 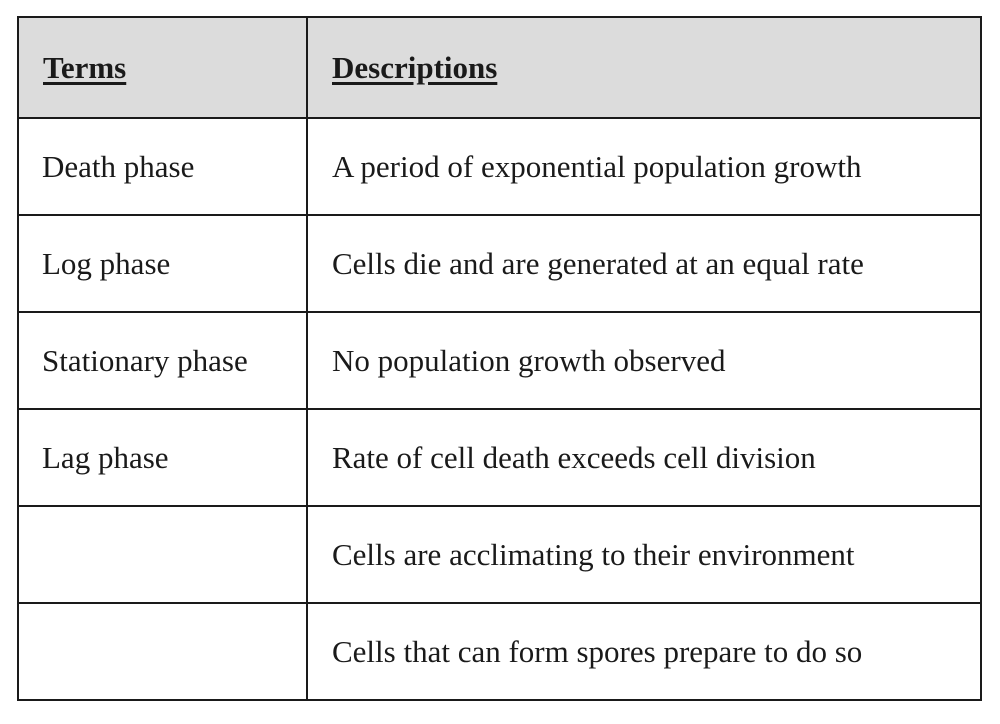 I want to click on header-row: Terms Descriptions, so click(x=499, y=67).